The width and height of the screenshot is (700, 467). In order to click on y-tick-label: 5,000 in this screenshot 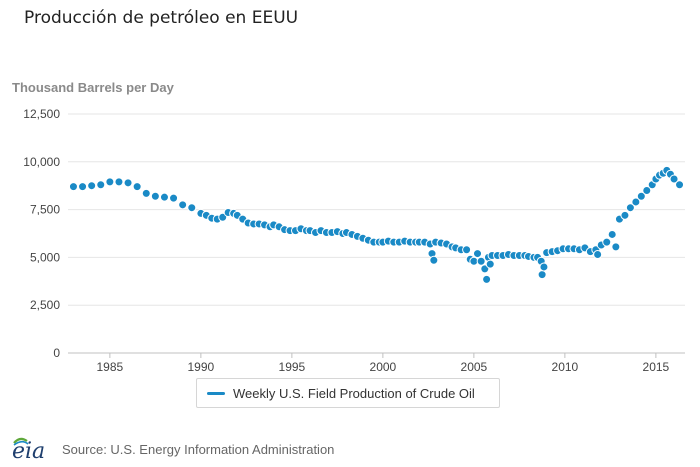, I will do `click(45, 257)`.